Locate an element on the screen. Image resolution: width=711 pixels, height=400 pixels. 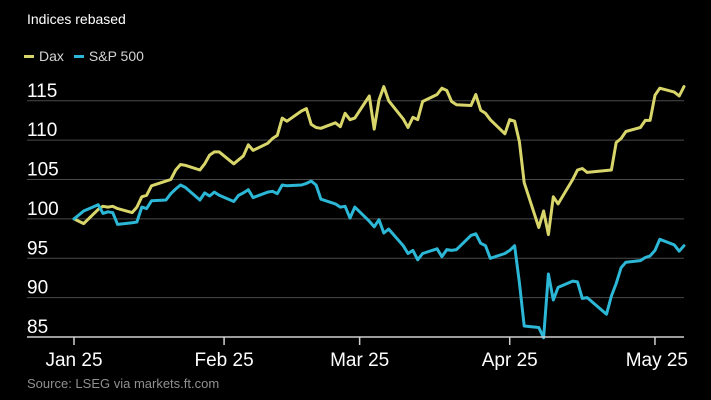
chart-legend: Dax S&P 500 is located at coordinates (84, 56).